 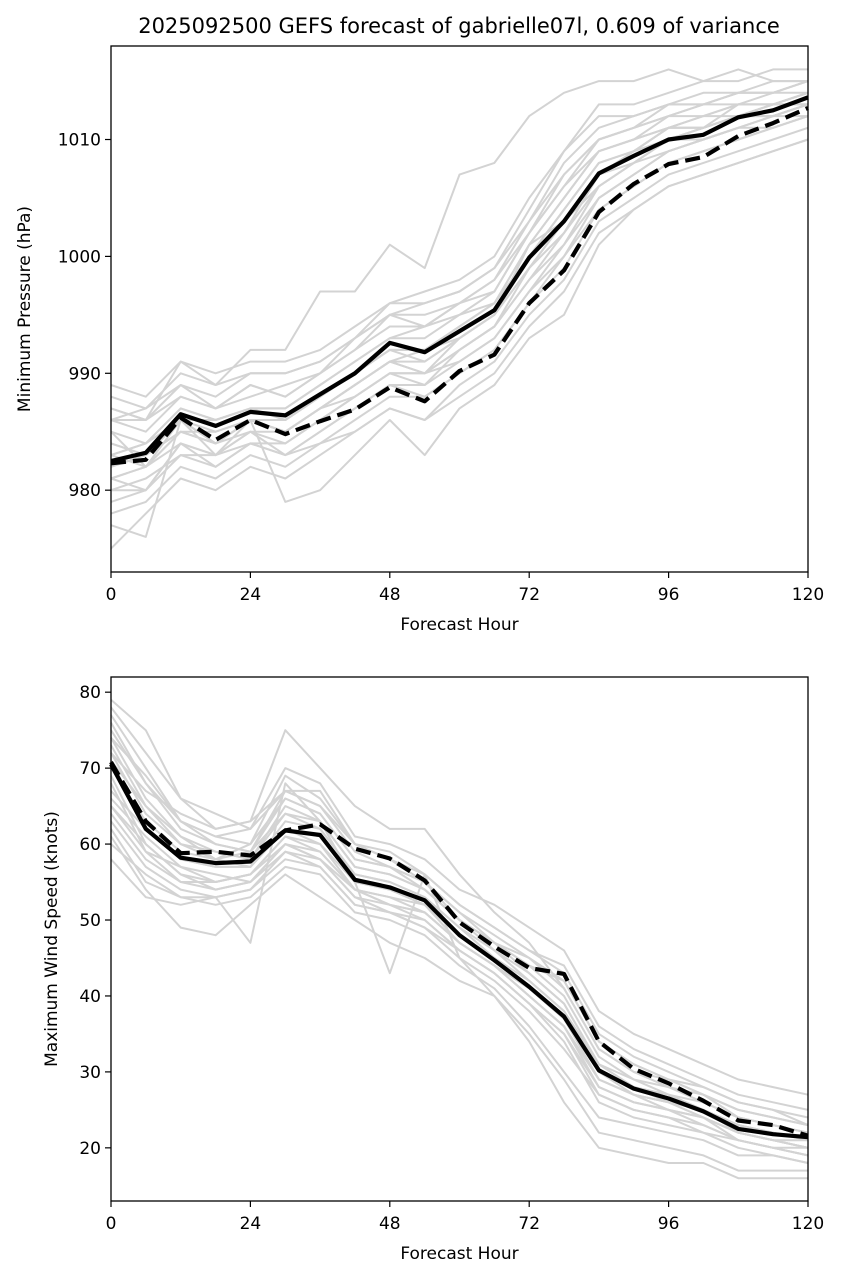 What do you see at coordinates (529, 595) in the screenshot?
I see `pressure-x-tick-label: 72` at bounding box center [529, 595].